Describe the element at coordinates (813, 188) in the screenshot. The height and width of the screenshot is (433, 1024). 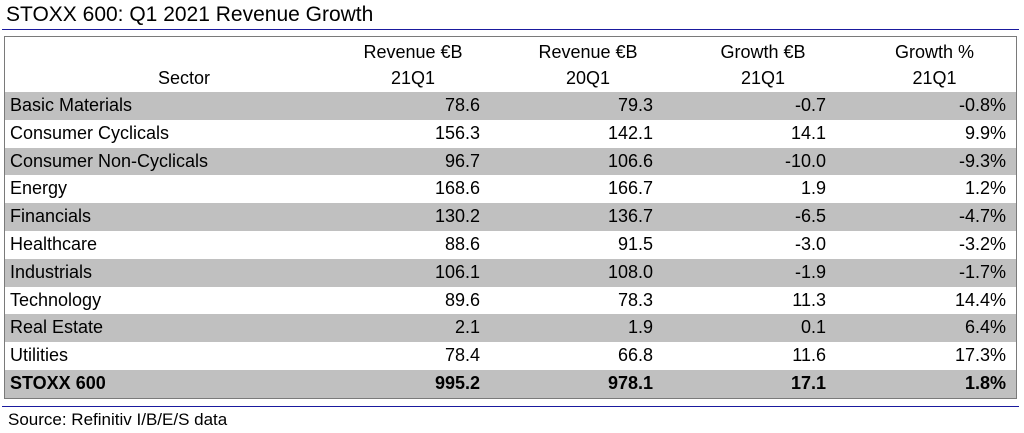
I see `cell-growth-eur: 1.9` at that location.